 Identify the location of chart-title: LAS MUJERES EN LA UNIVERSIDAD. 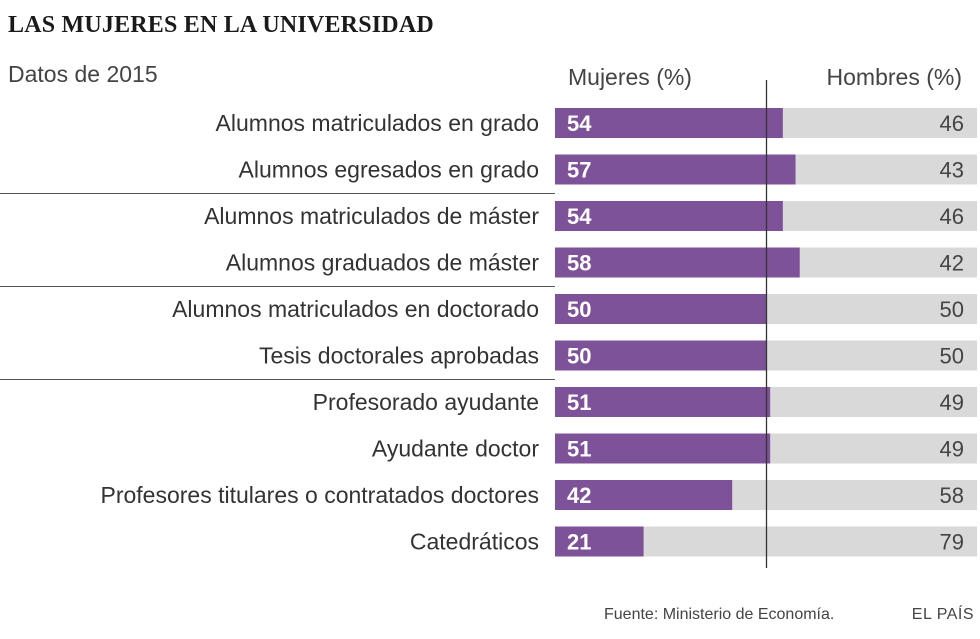
(221, 25).